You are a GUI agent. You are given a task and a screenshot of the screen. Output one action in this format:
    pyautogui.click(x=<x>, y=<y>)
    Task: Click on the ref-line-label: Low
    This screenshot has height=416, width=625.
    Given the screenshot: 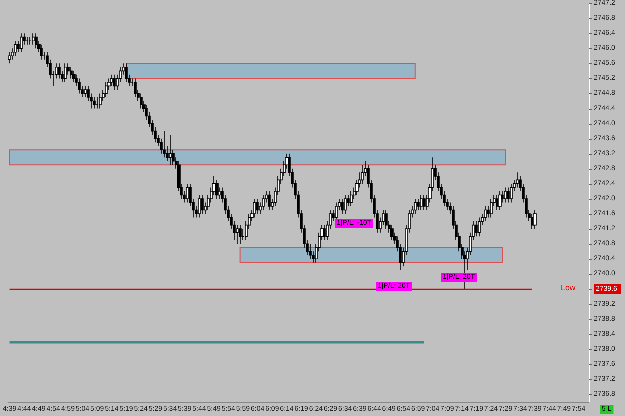 What is the action you would take?
    pyautogui.click(x=568, y=288)
    